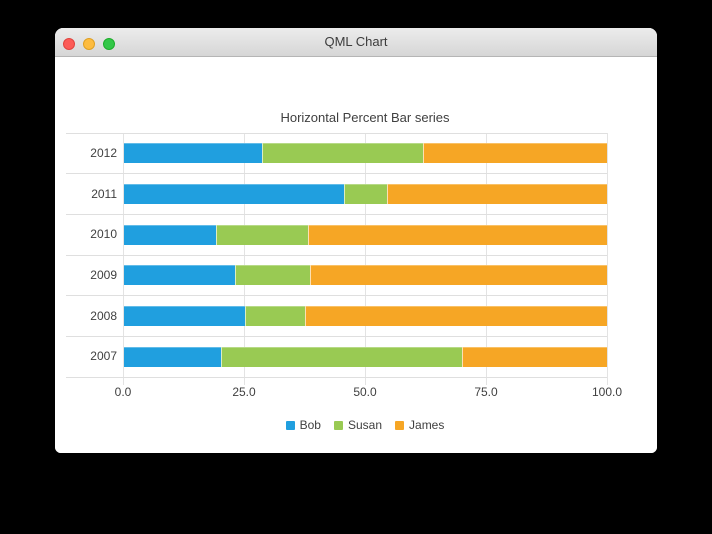 This screenshot has width=712, height=534. What do you see at coordinates (486, 392) in the screenshot?
I see `x-axis-label: 75.0` at bounding box center [486, 392].